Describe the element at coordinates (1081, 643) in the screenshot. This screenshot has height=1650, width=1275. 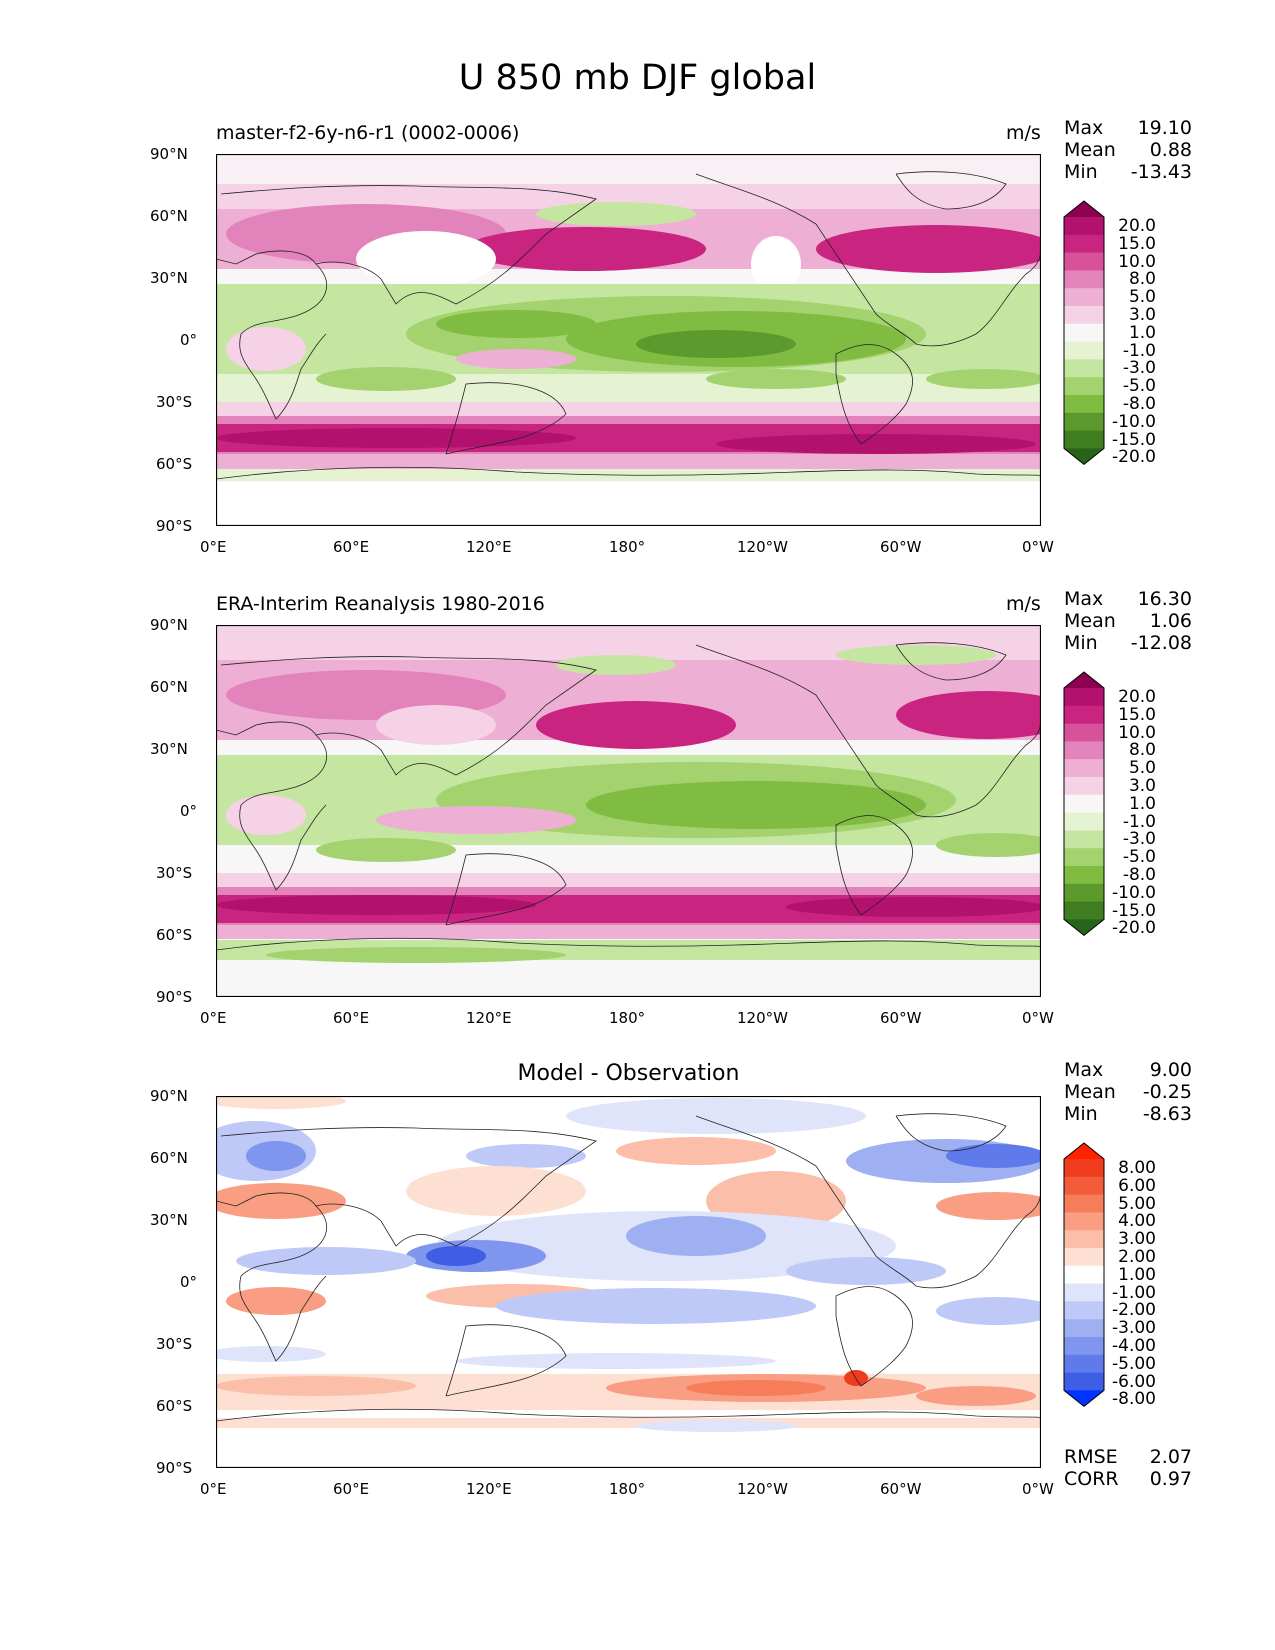
I see `panel-2-min-label: Min` at that location.